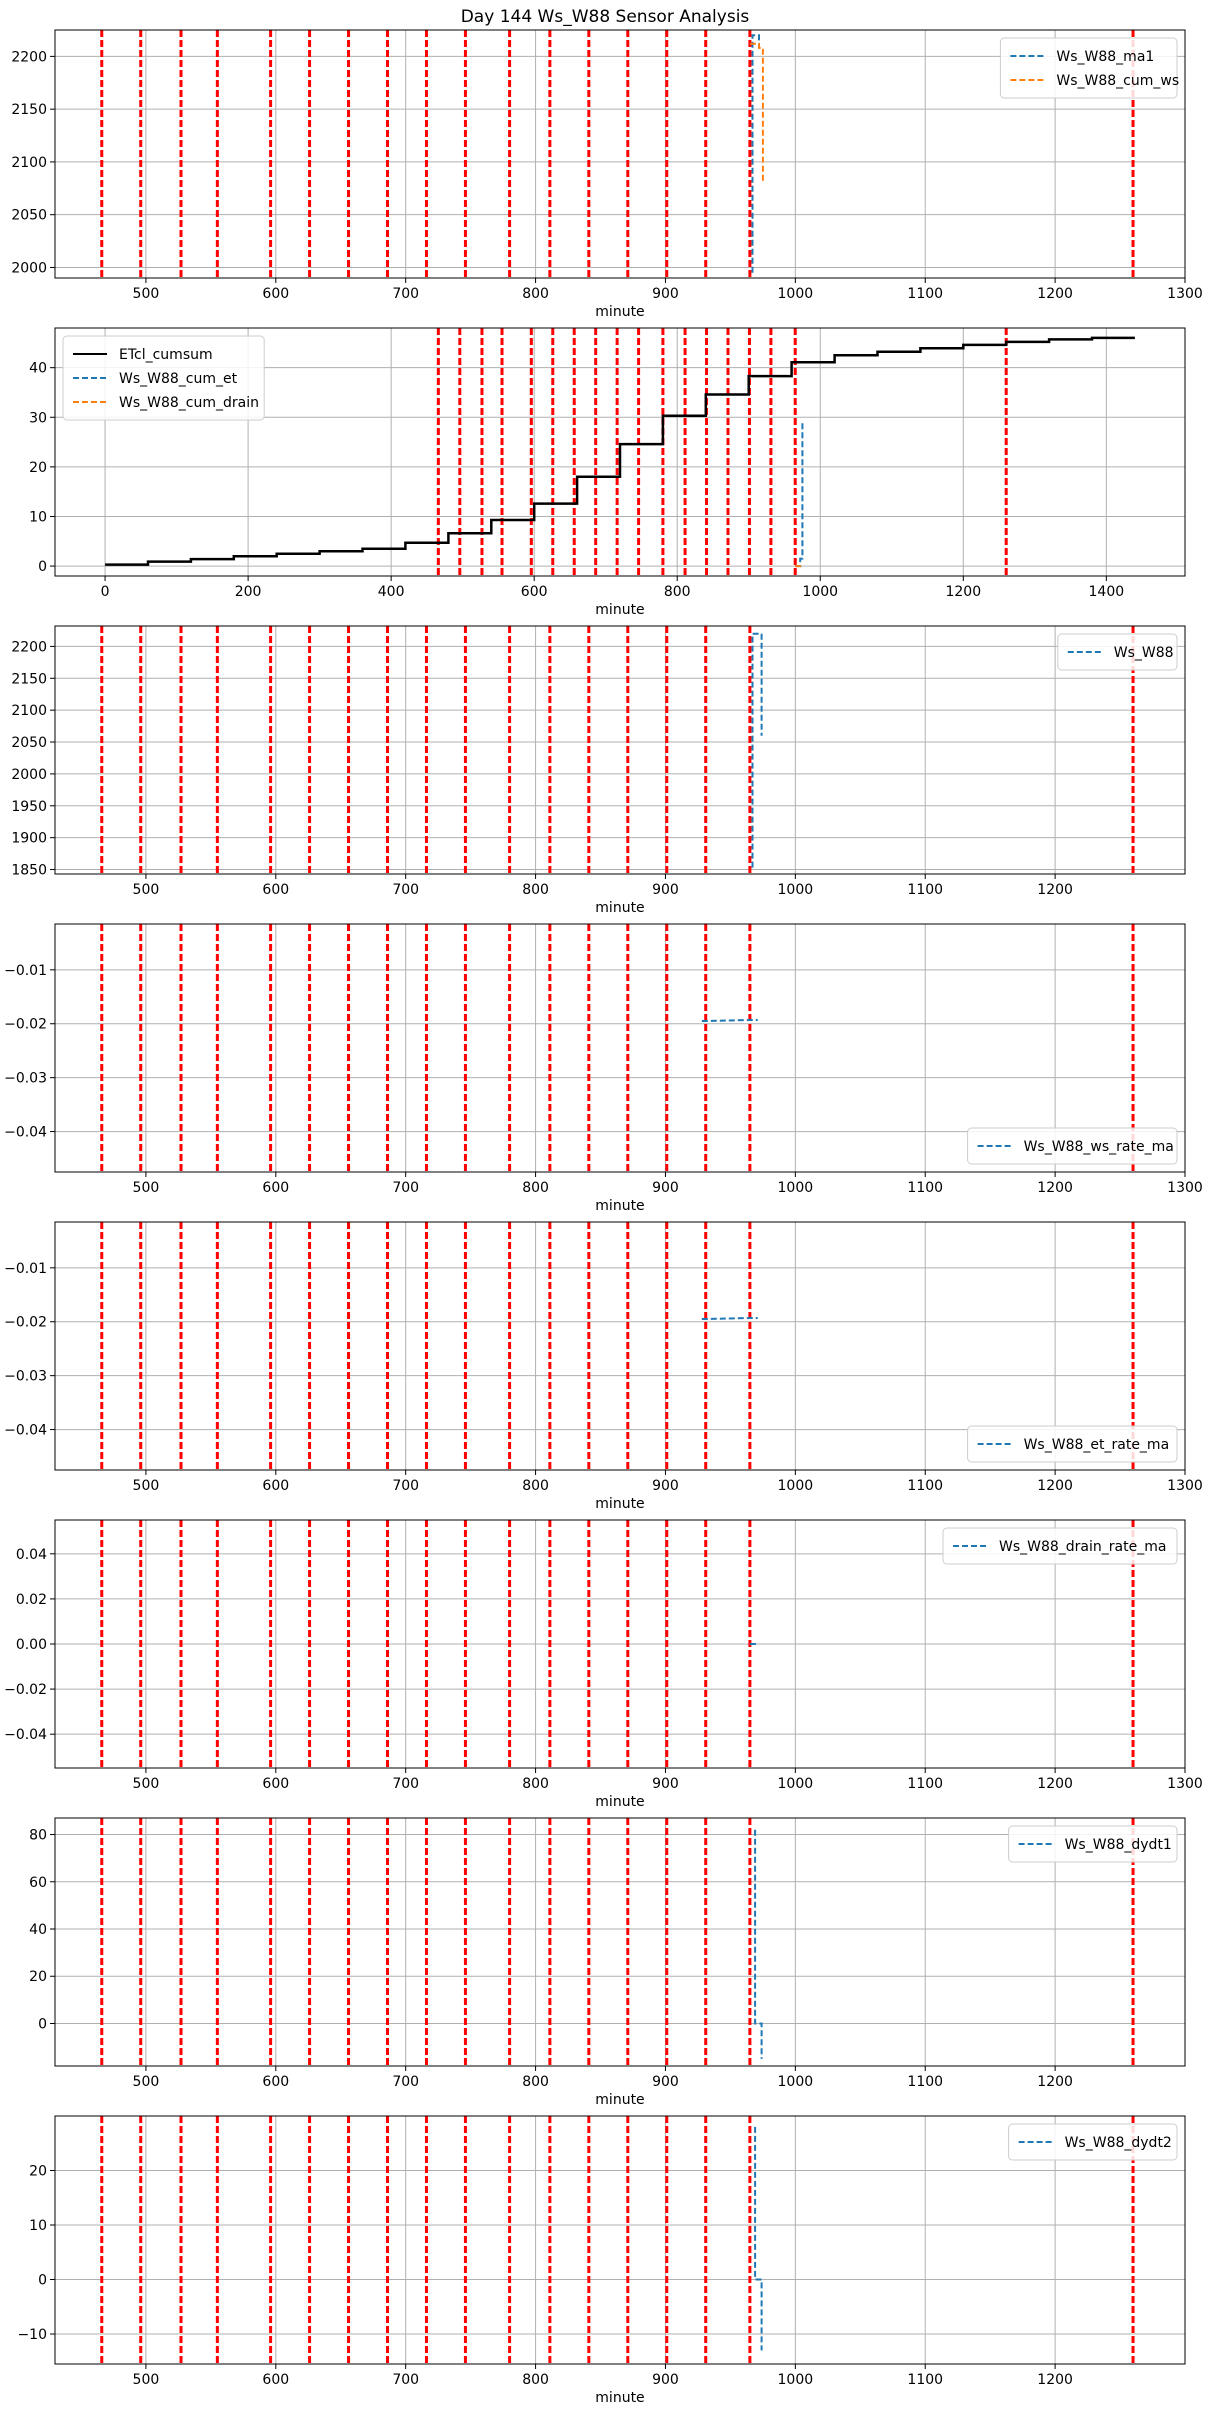 The width and height of the screenshot is (1211, 2411). I want to click on series-line-ws-w88-cum-ws, so click(756, 112).